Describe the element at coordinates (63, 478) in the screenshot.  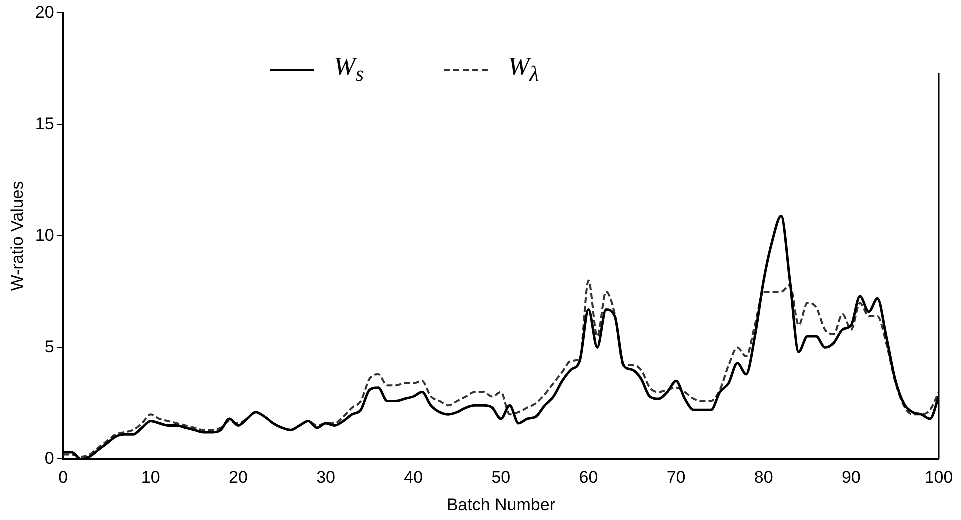
I see `x-tick-label: 0` at that location.